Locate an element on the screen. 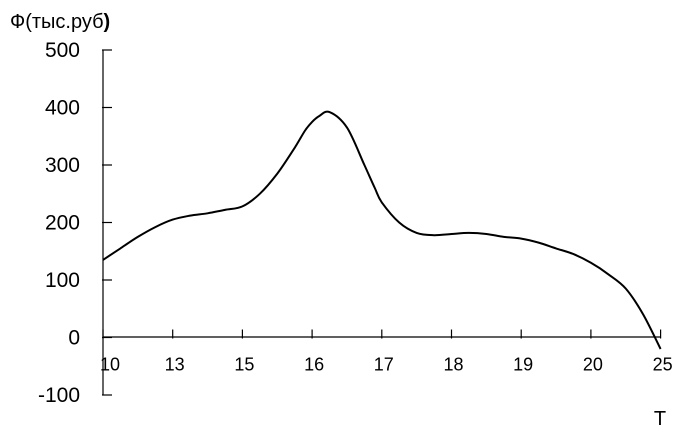 This screenshot has height=437, width=675. x-tick-label: 17 is located at coordinates (384, 365).